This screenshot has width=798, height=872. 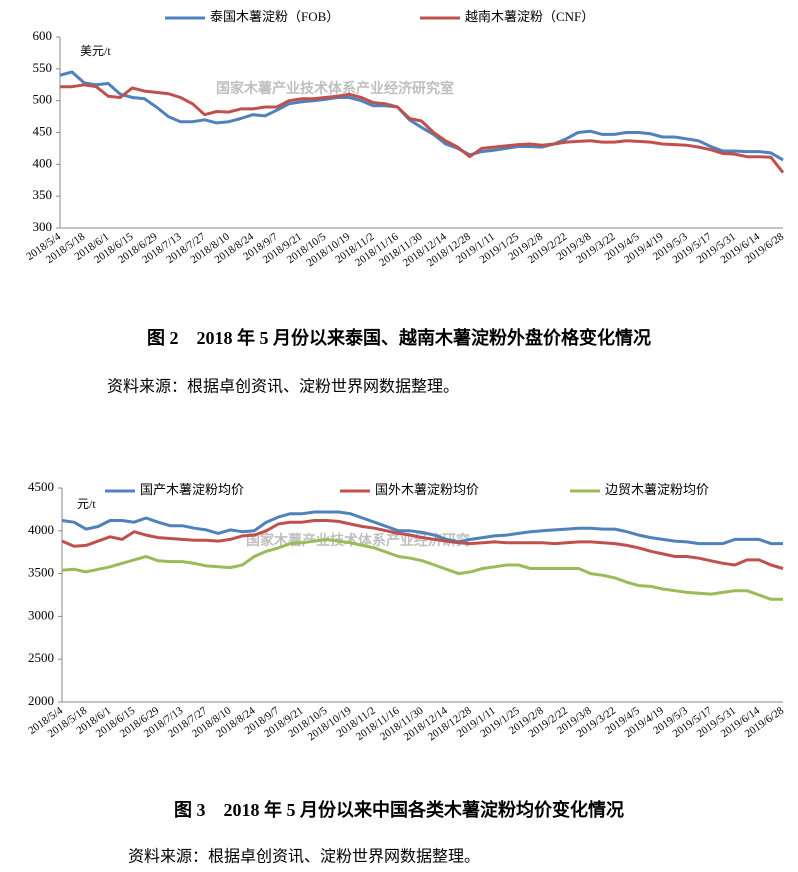 I want to click on y-tick-label: 350, so click(x=43, y=194).